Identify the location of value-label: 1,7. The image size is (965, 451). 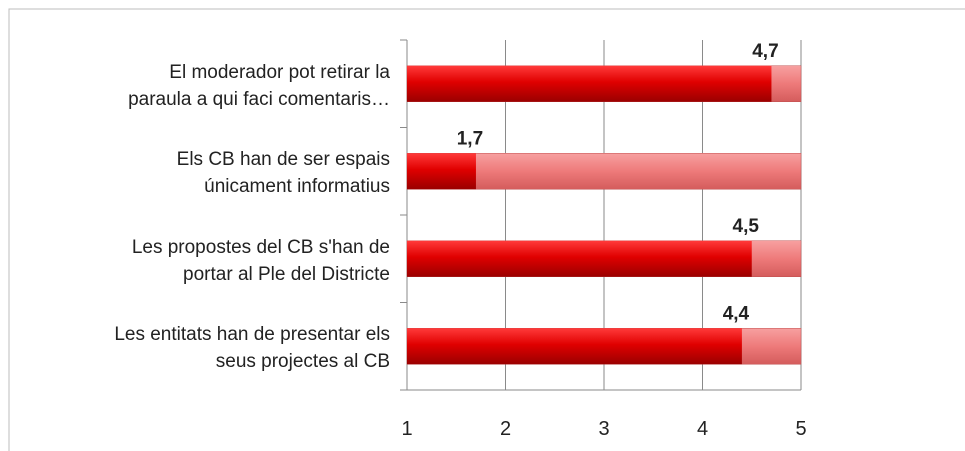
(470, 138).